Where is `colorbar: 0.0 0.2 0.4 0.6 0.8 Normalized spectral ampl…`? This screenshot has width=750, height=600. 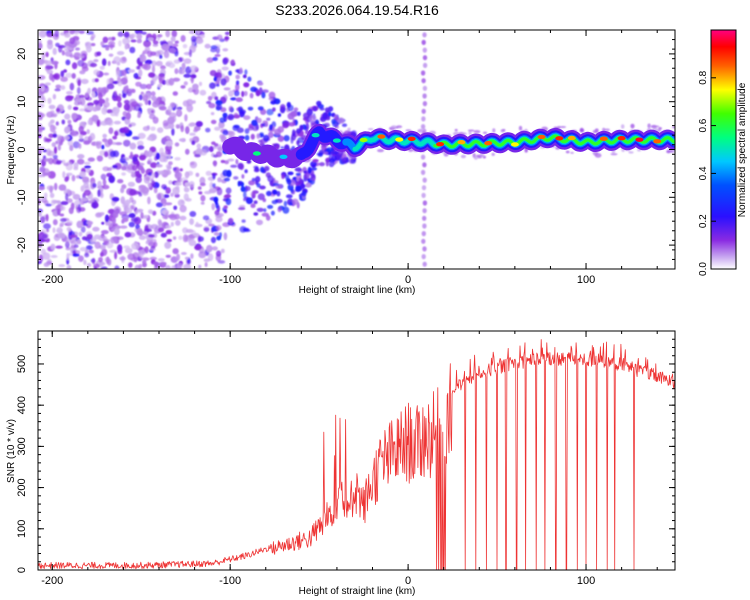
colorbar: 0.0 0.2 0.4 0.6 0.8 Normalized spectral ampl… is located at coordinates (723, 152).